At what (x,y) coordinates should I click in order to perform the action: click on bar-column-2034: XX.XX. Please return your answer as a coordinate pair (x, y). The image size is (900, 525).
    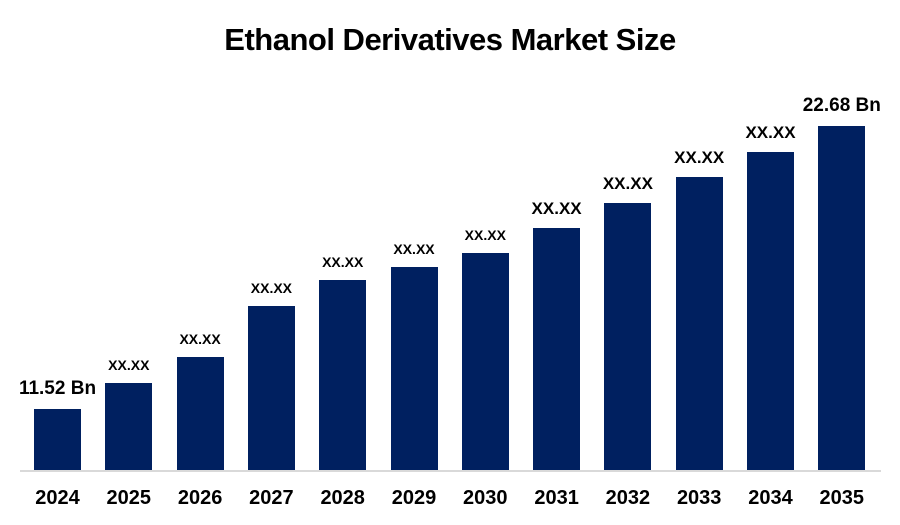
    Looking at the image, I should click on (770, 297).